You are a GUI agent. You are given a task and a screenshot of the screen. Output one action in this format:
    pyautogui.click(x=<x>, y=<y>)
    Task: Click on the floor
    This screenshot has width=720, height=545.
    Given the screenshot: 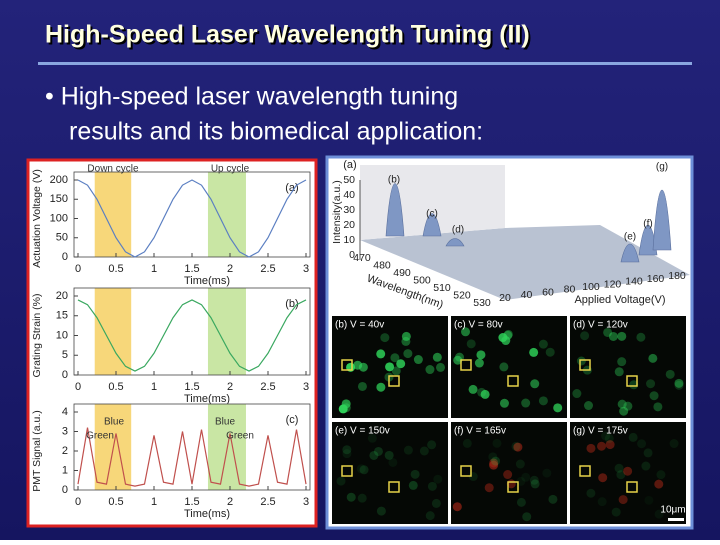 What is the action you would take?
    pyautogui.click(x=525, y=262)
    